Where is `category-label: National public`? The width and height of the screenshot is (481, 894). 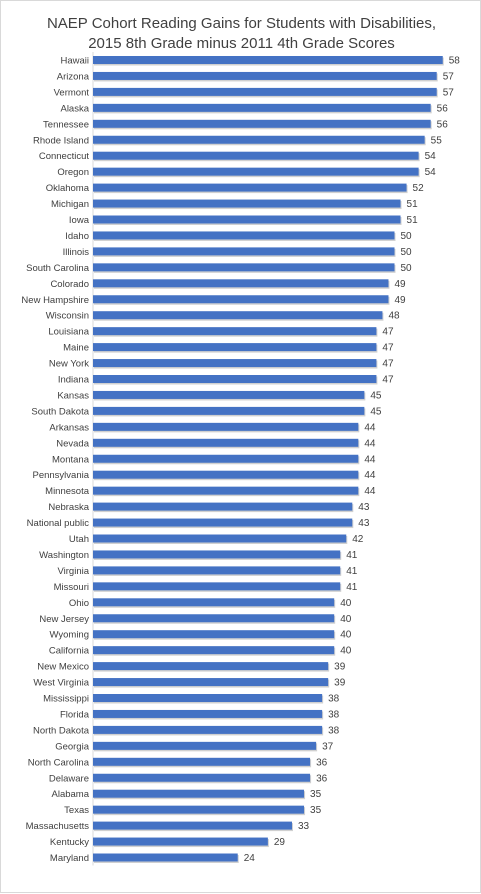
category-label: National public is located at coordinates (58, 523).